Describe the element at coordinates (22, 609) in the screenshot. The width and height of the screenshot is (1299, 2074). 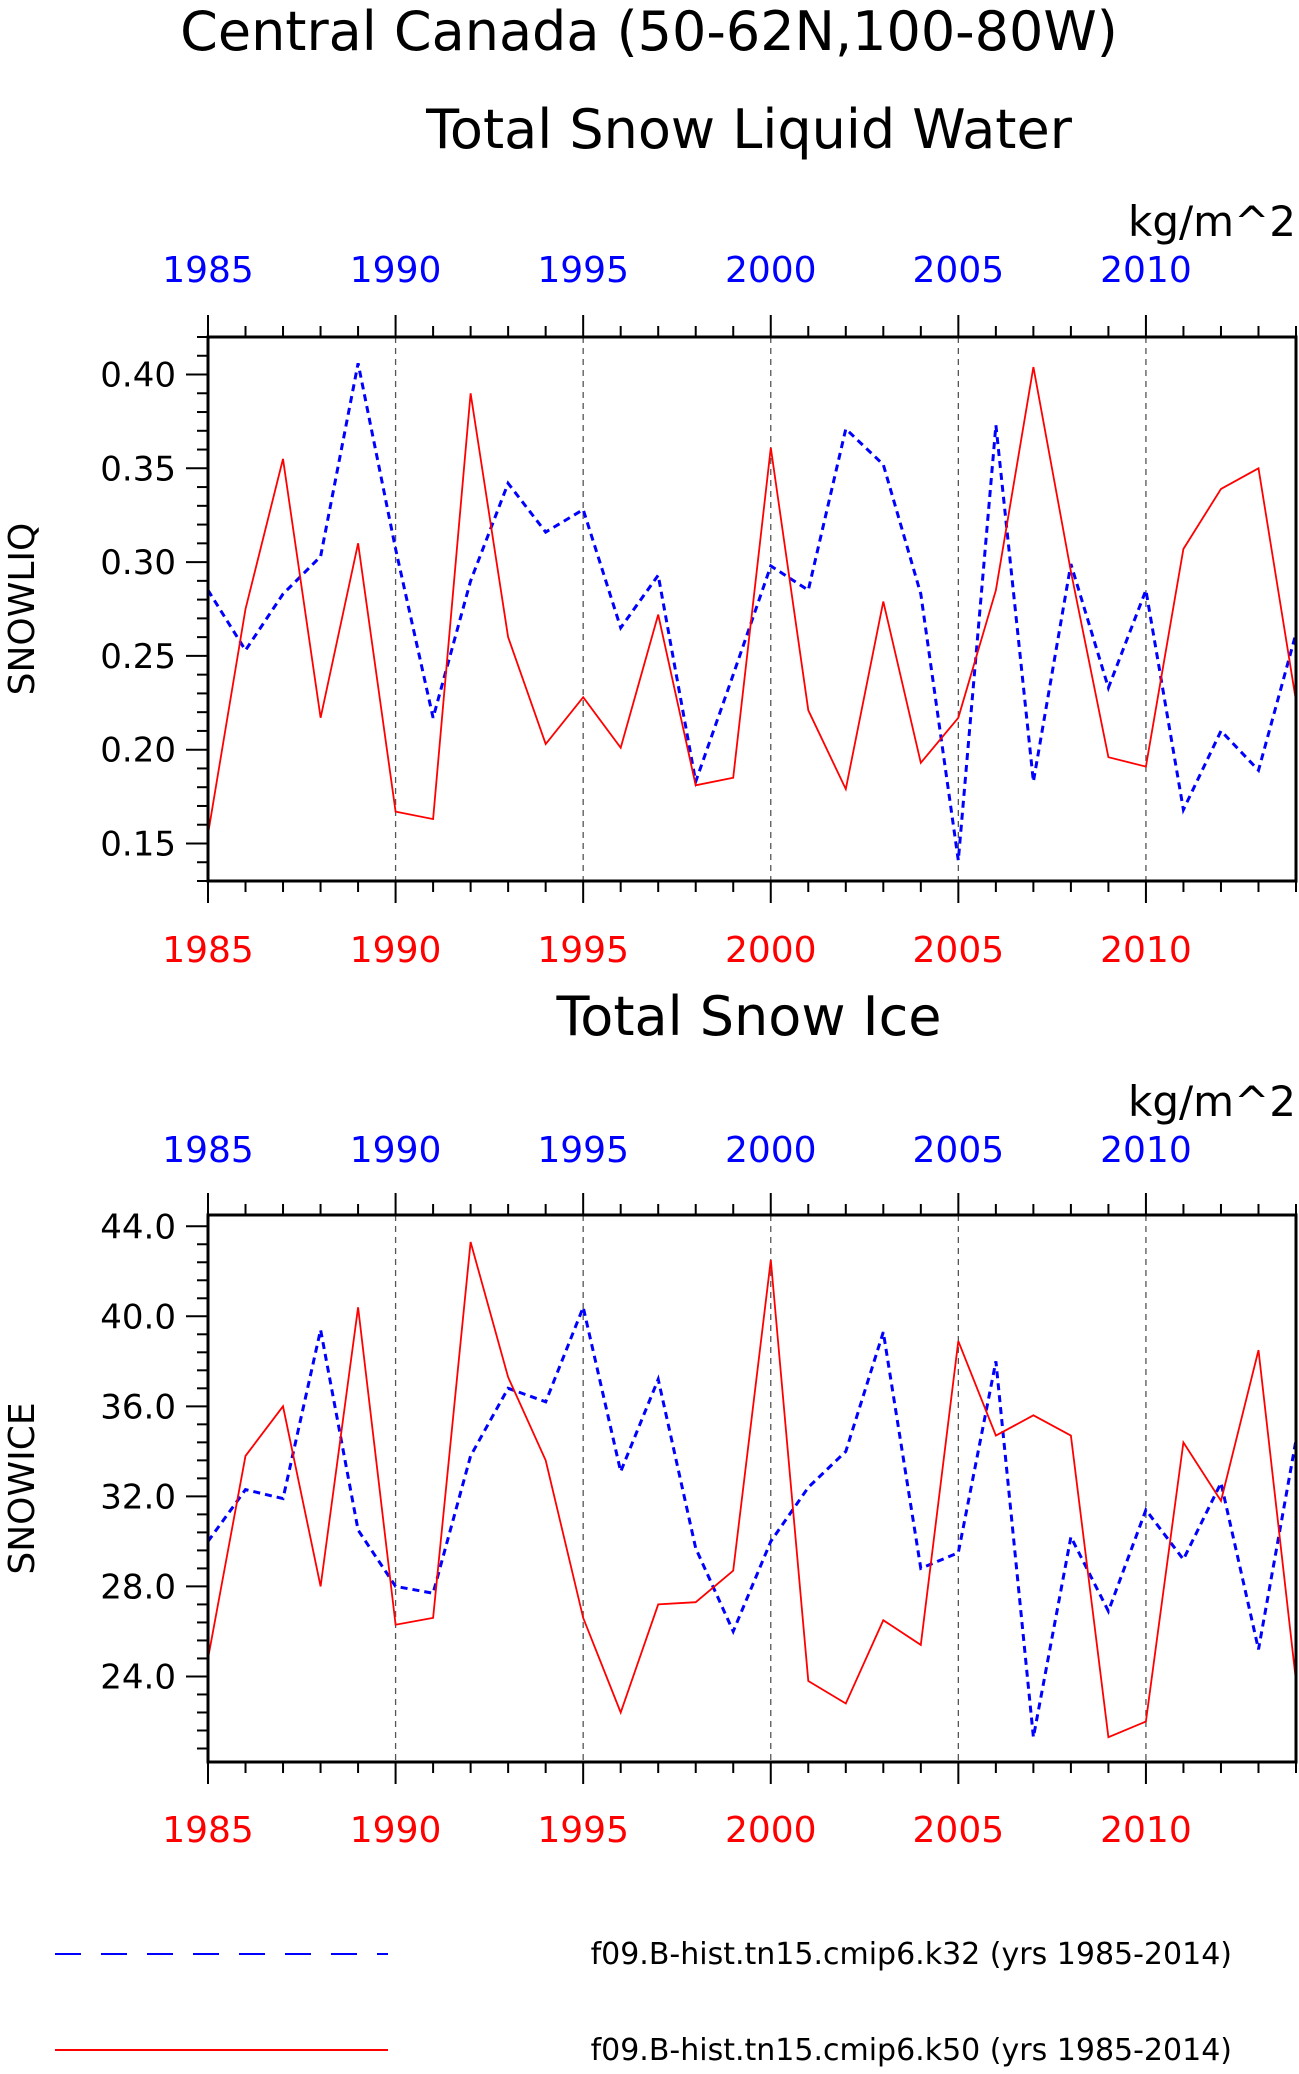
I see `y-axis-label: SNOWLIQ` at that location.